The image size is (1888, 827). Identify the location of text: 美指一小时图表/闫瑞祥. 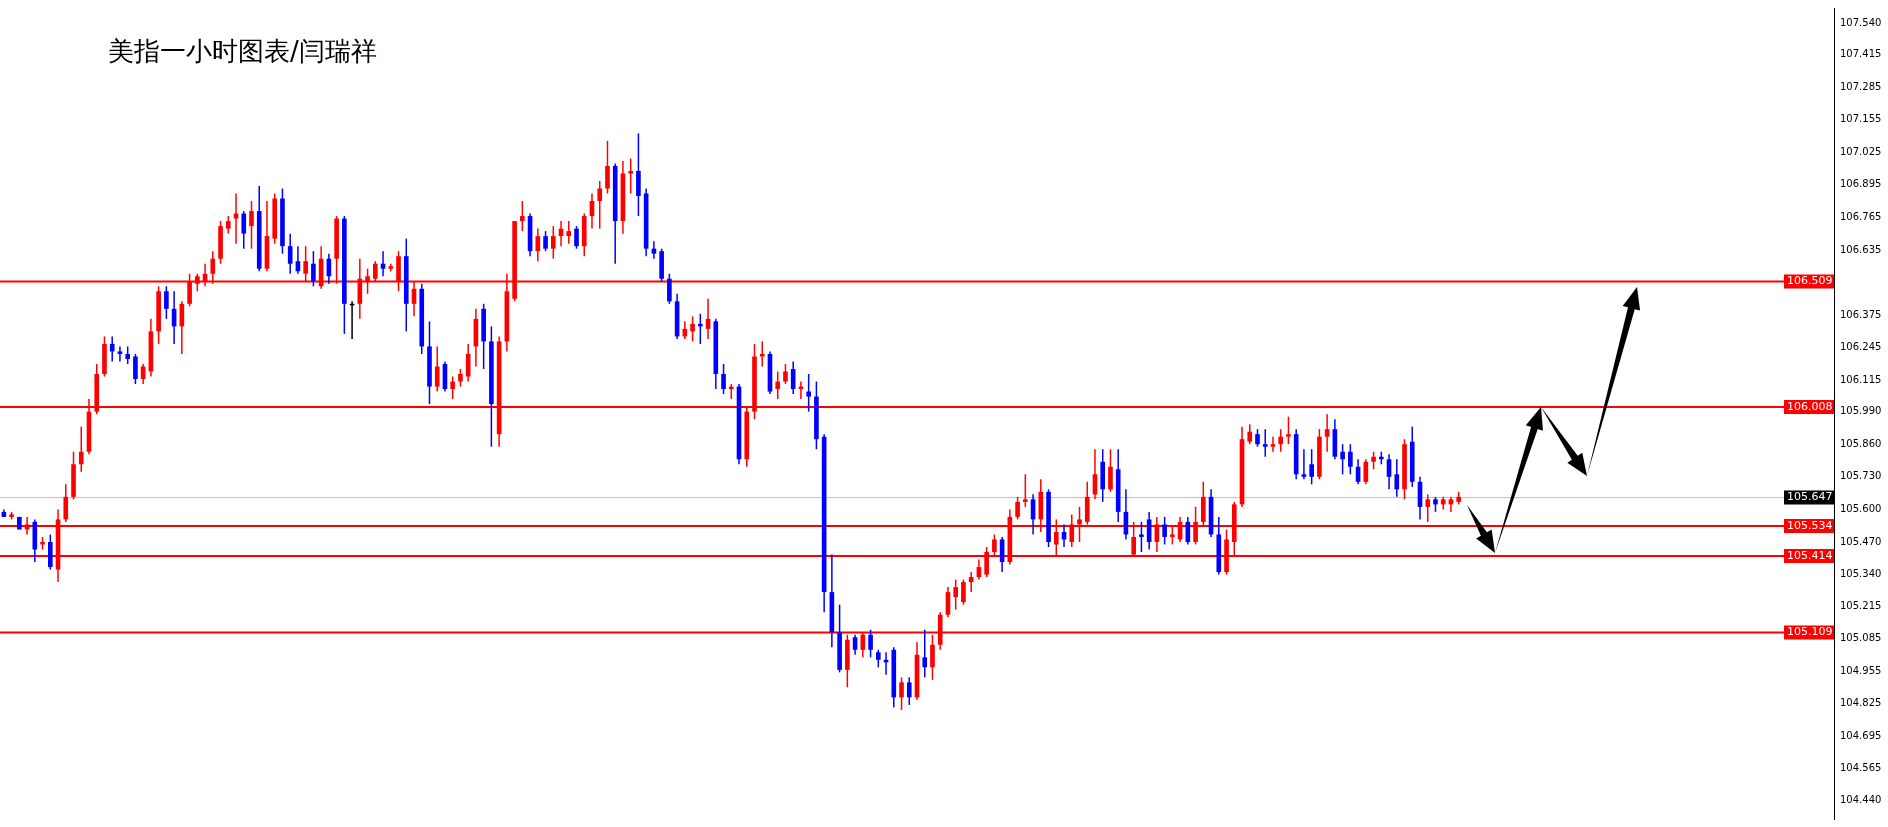
(242, 51).